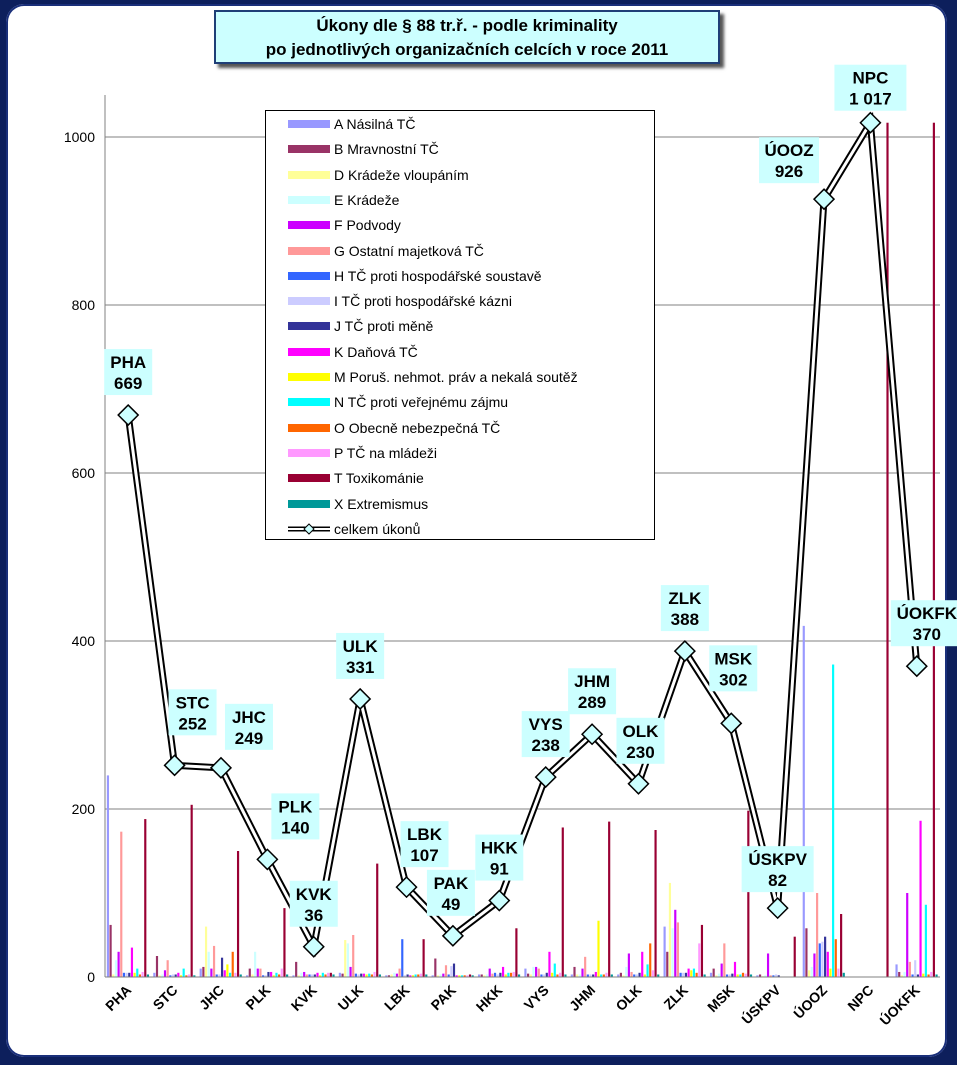 The width and height of the screenshot is (957, 1065). What do you see at coordinates (415, 276) in the screenshot?
I see `legend-item: H TČ proti hospodářské soustavě` at bounding box center [415, 276].